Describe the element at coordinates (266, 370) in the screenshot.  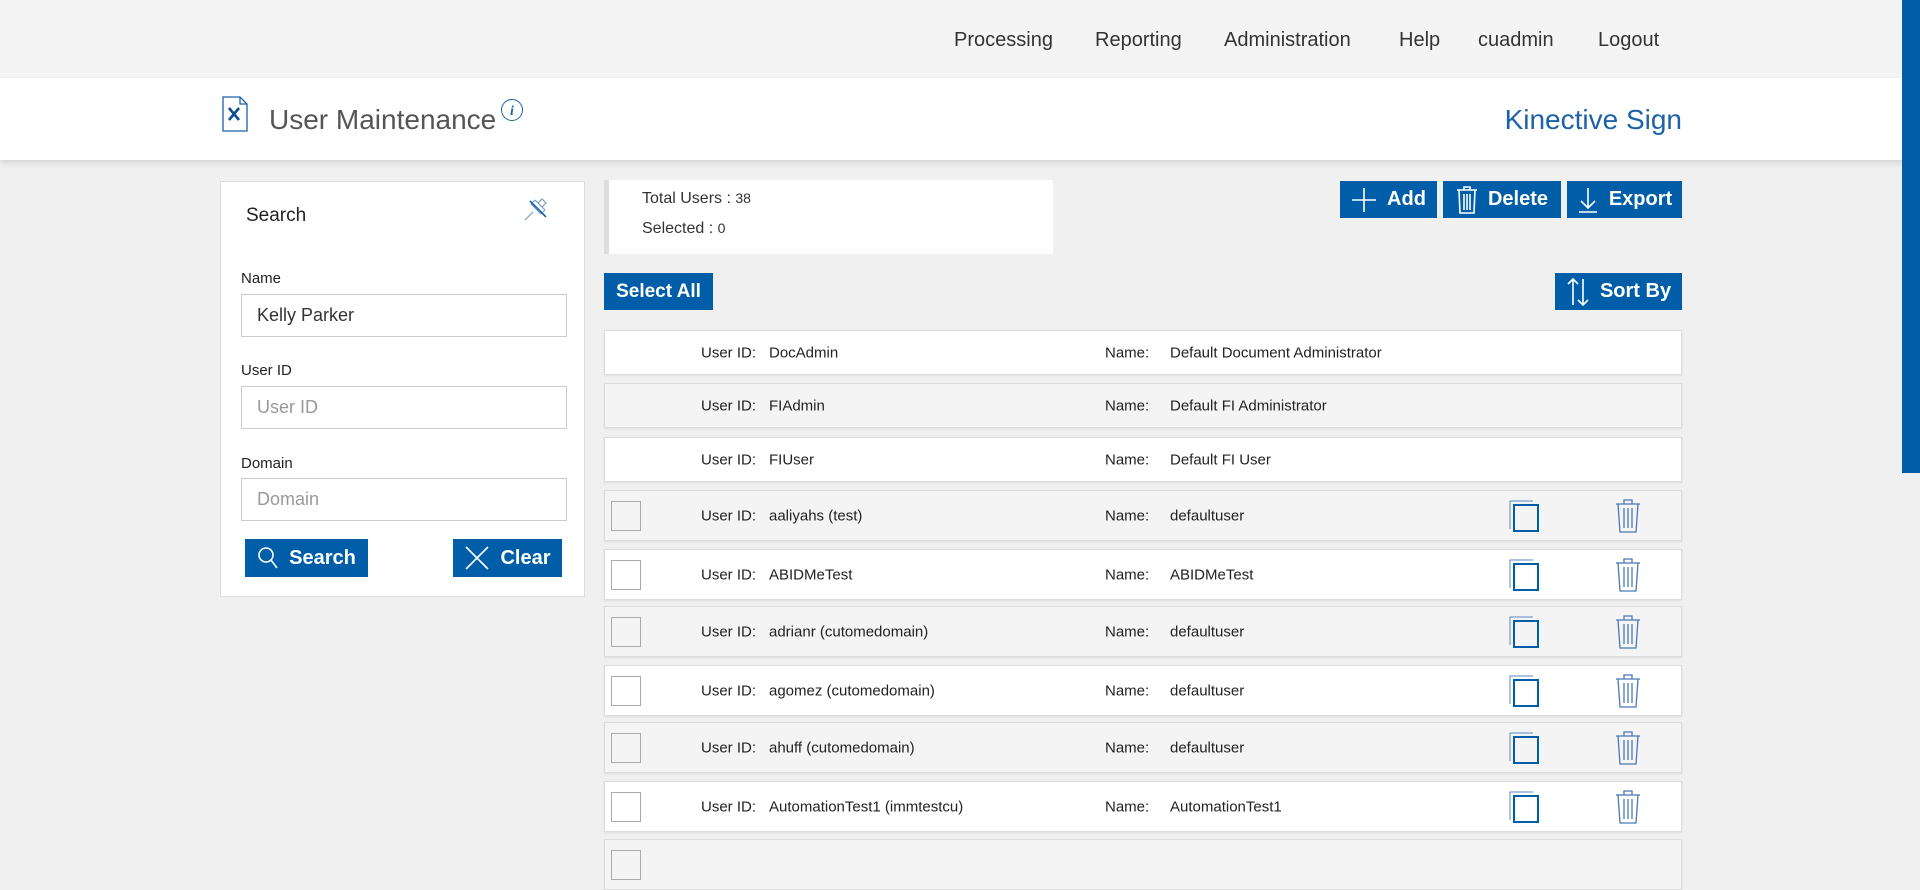
I see `userid-label: User ID` at that location.